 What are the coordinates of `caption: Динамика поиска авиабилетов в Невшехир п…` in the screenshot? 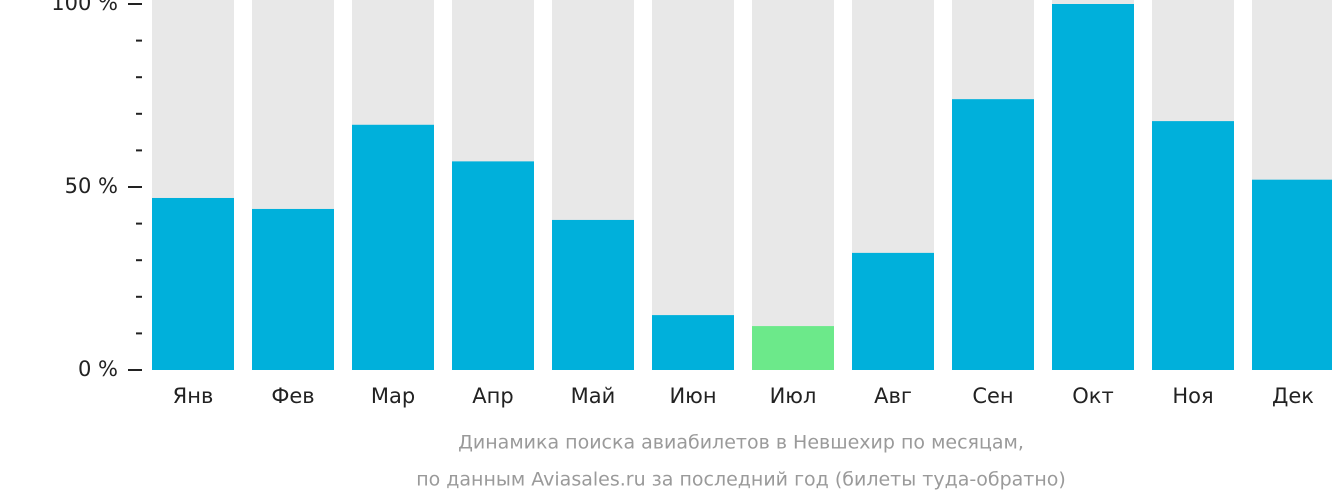 It's located at (741, 443).